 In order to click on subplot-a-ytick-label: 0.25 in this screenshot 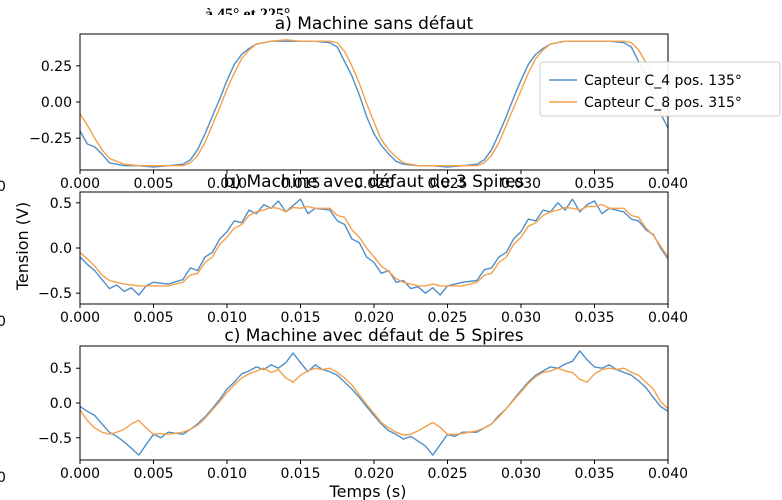, I will do `click(56, 67)`.